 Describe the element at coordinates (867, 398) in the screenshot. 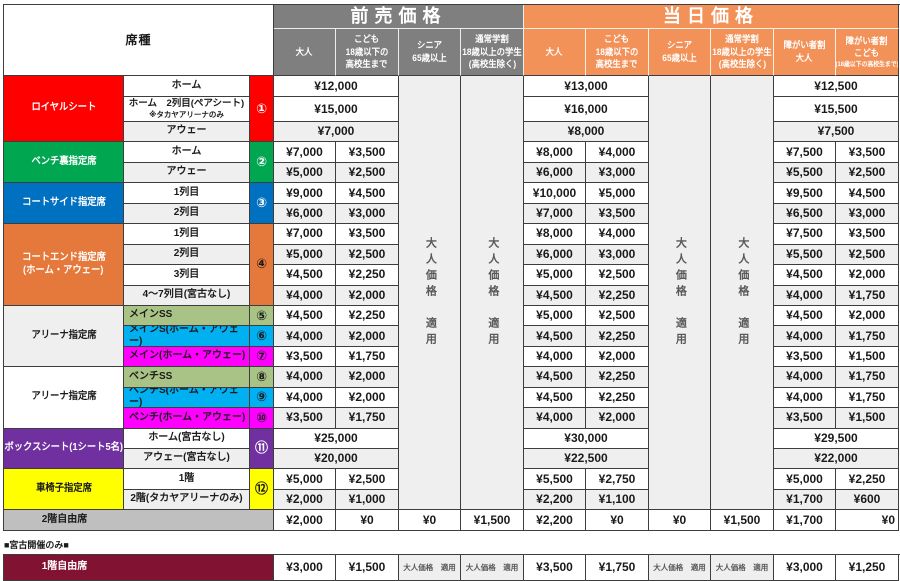

I see `price-cell: ¥1,750` at that location.